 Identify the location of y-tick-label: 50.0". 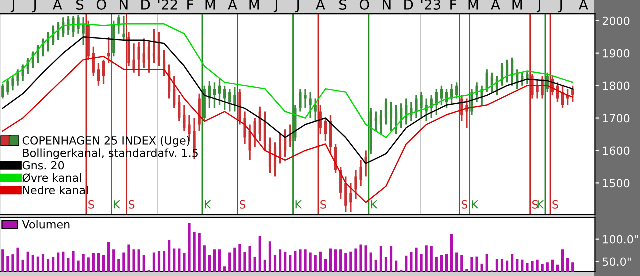
(617, 262).